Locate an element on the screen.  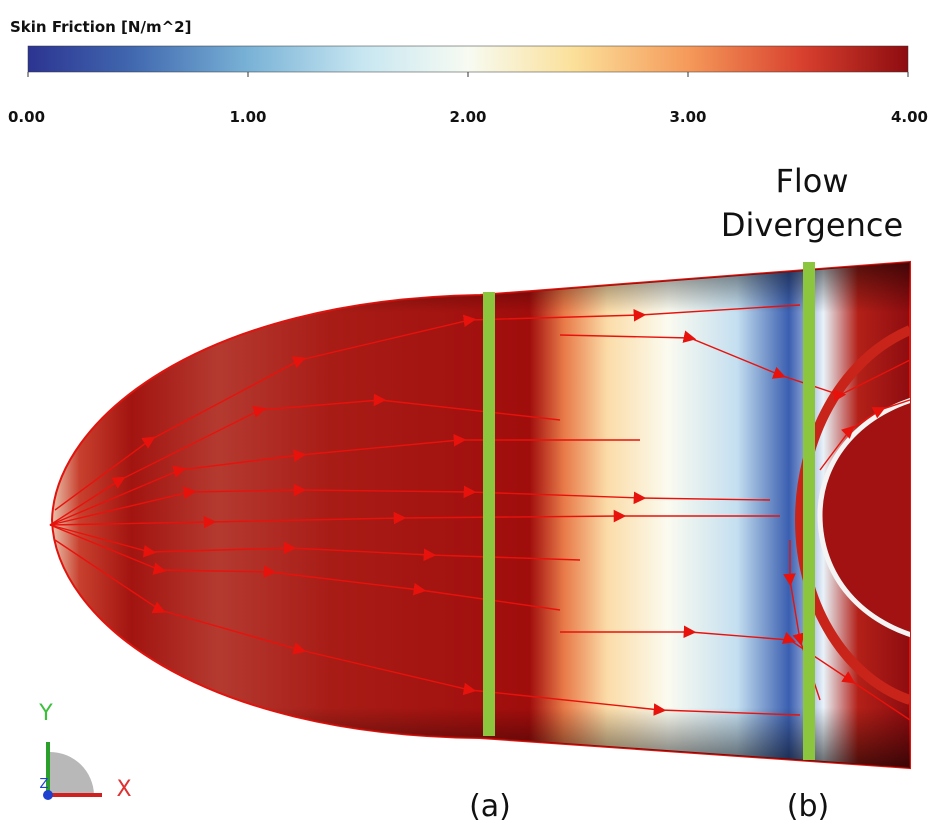
colorbar: 0.00 1.00 2.00 3.00 4.00 is located at coordinates (468, 85).